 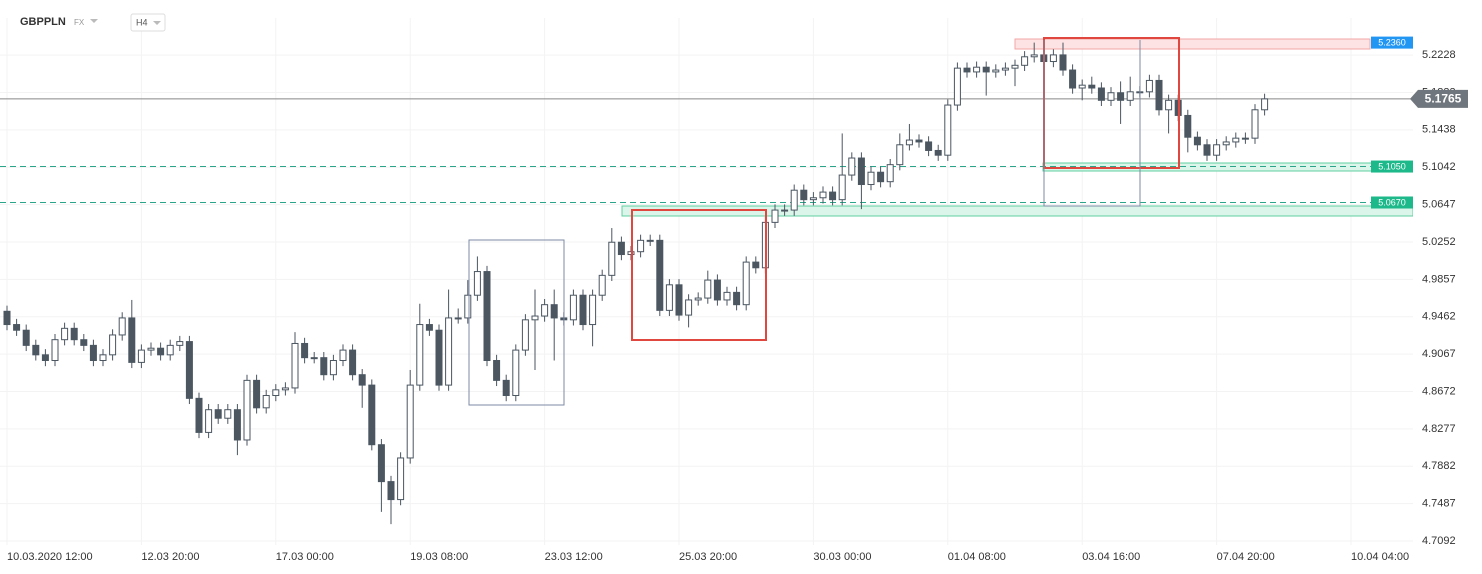 I want to click on y-tick-label: 4.8672, so click(x=1439, y=391).